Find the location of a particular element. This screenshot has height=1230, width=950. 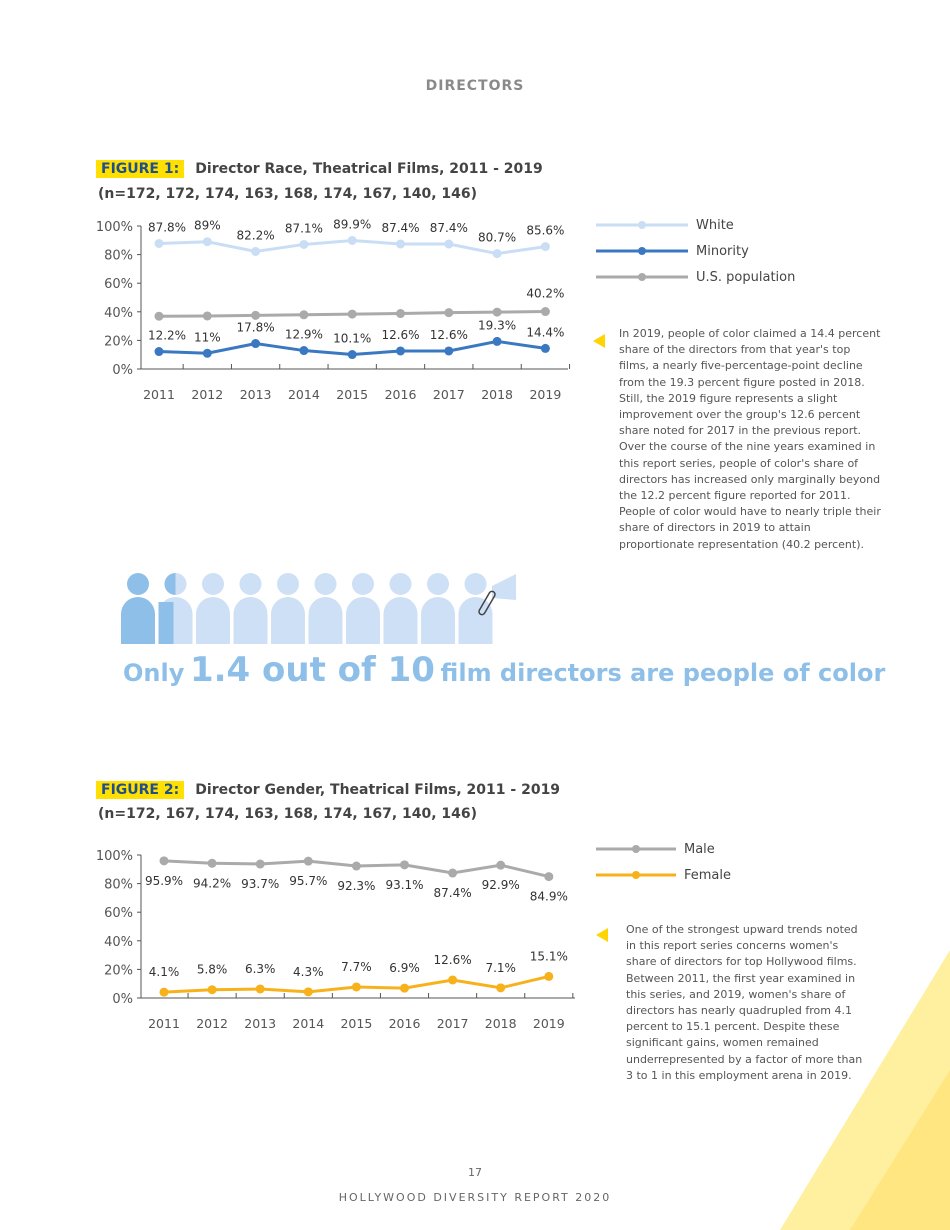

data-label: 4.1% is located at coordinates (164, 972).